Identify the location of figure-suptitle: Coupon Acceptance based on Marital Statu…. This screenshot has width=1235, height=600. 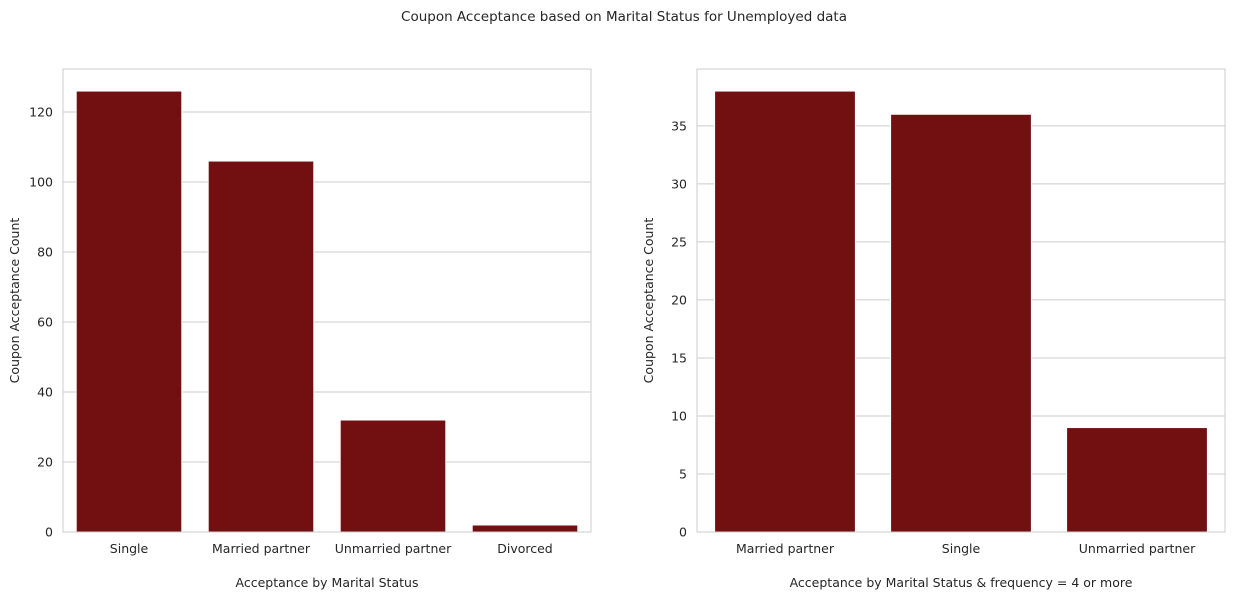
(624, 17).